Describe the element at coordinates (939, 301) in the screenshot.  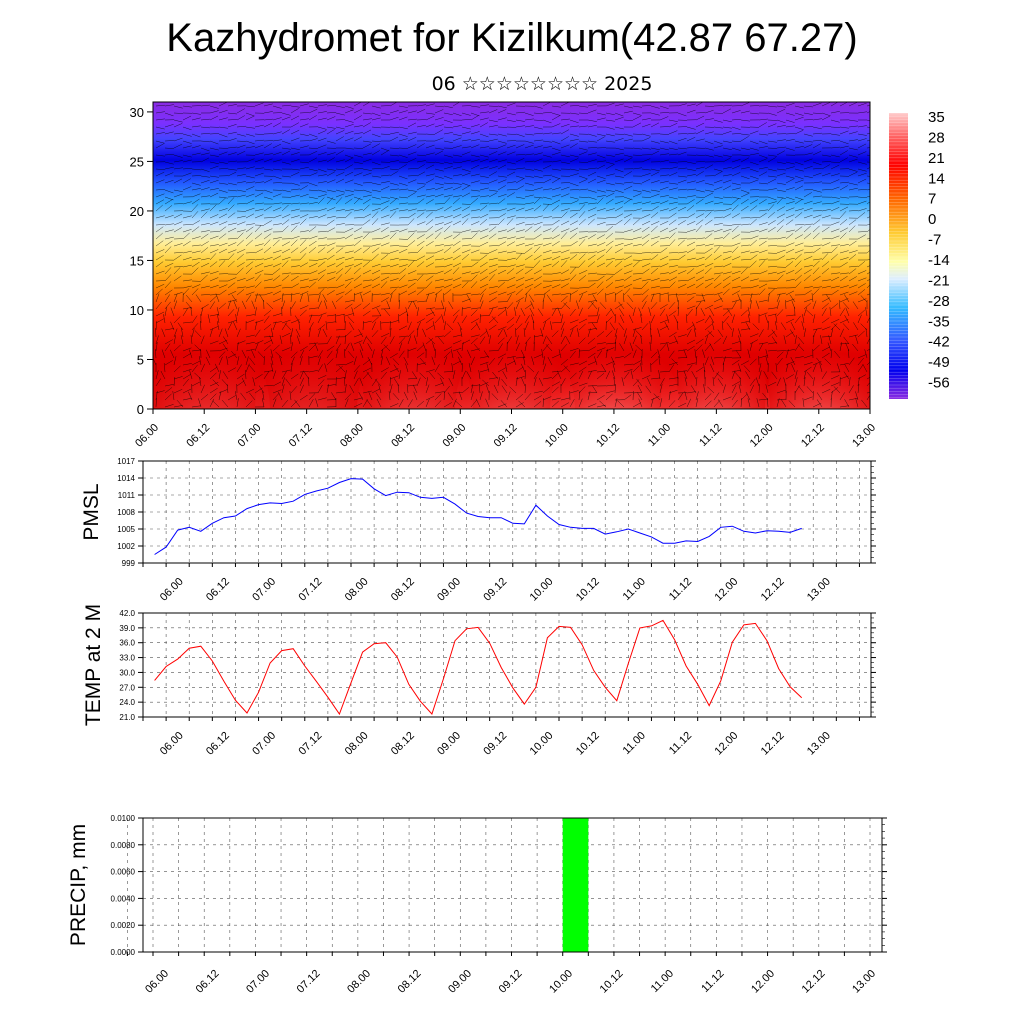
I see `colorbar-label: -28` at that location.